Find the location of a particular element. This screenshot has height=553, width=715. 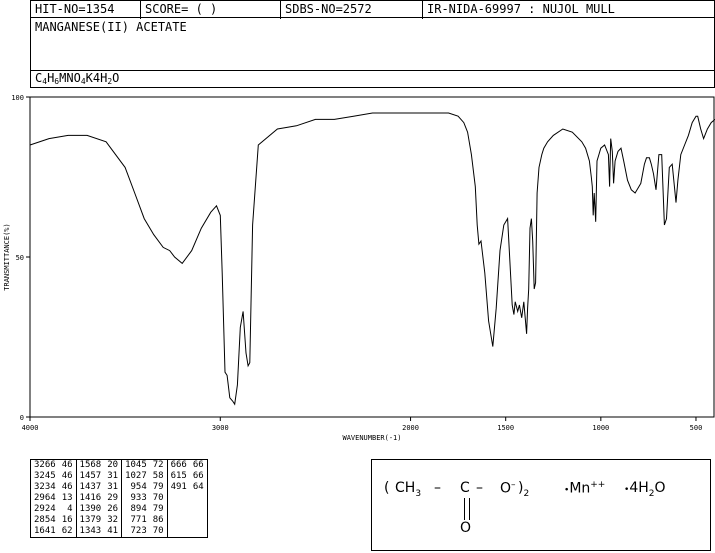

peak-wavenumber: 723 is located at coordinates (135, 532).